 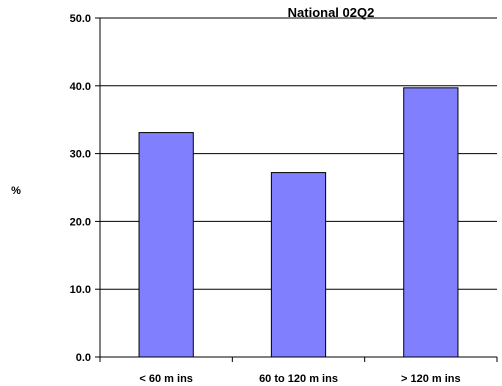 What do you see at coordinates (80, 222) in the screenshot?
I see `y-tick-label-2: 20.0` at bounding box center [80, 222].